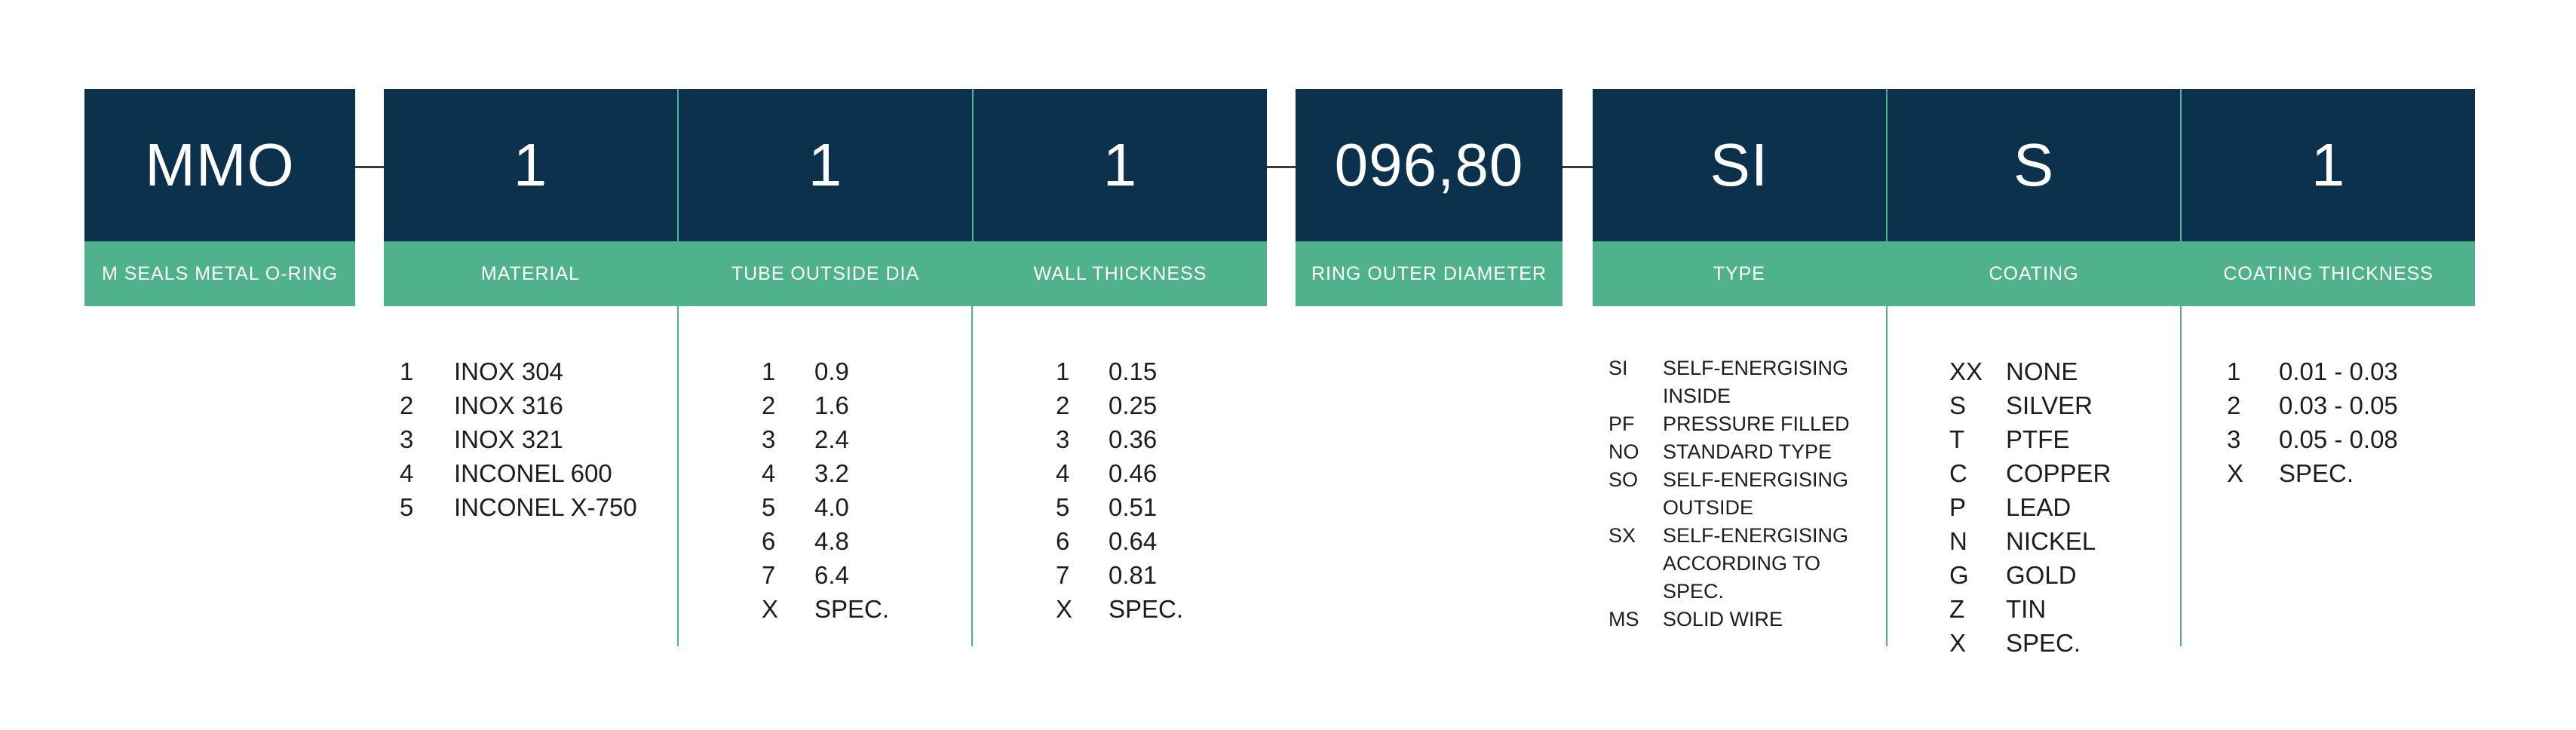  I want to click on option-label: INOX 304, so click(508, 371).